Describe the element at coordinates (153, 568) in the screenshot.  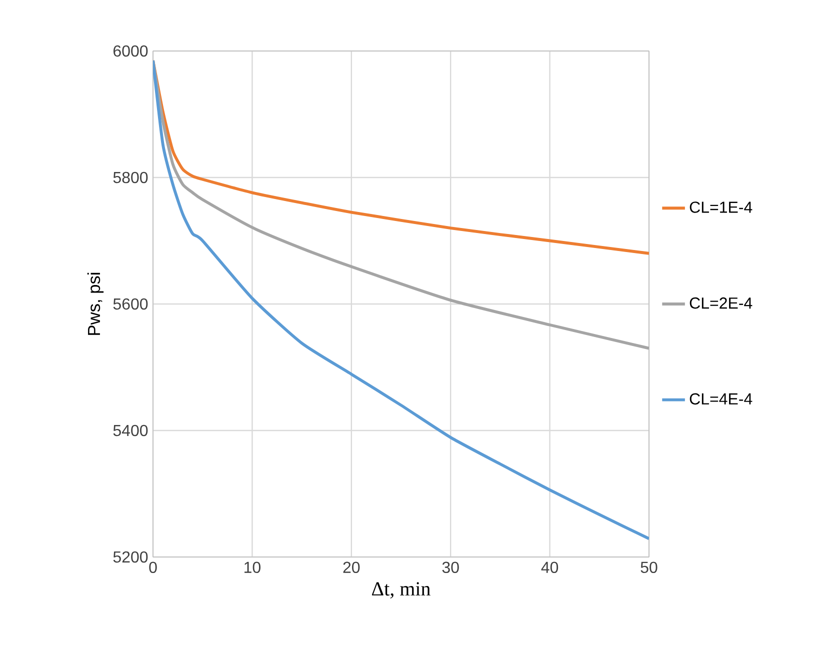
I see `x-tick-label: 0` at that location.